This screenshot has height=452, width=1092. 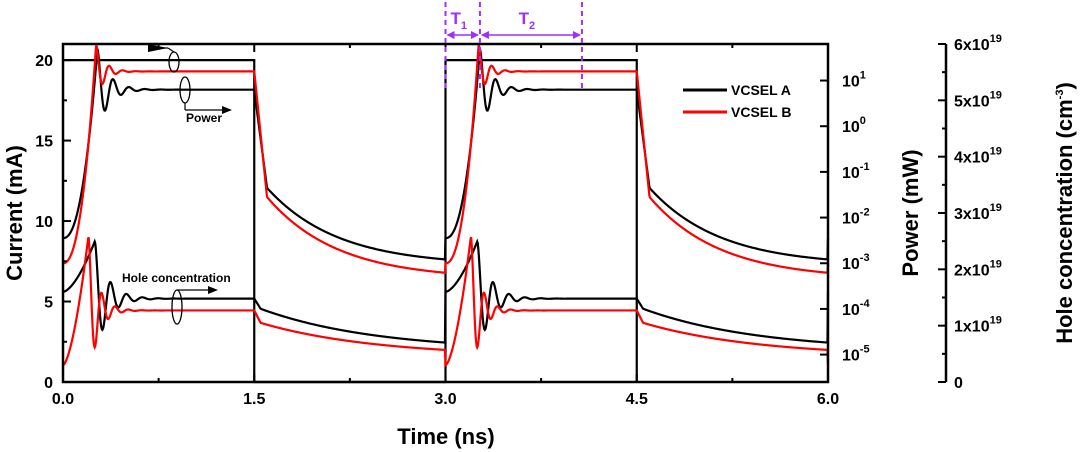 What do you see at coordinates (856, 217) in the screenshot?
I see `power-tick-label: 10⁻²` at bounding box center [856, 217].